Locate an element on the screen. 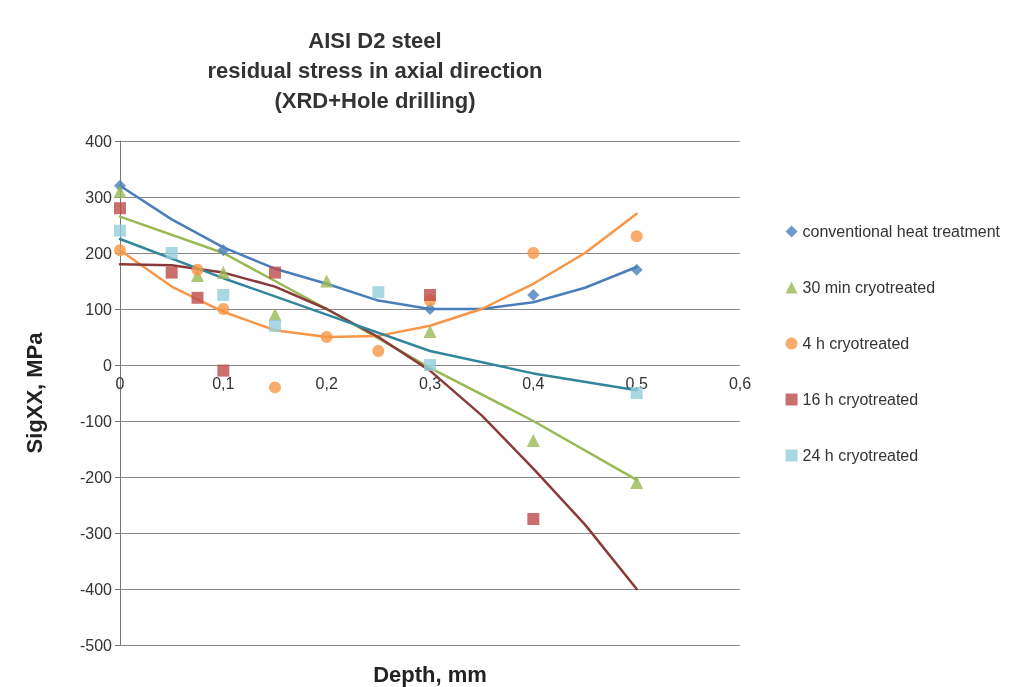 The image size is (1010, 687). x-tick-label: 0,1 is located at coordinates (223, 383).